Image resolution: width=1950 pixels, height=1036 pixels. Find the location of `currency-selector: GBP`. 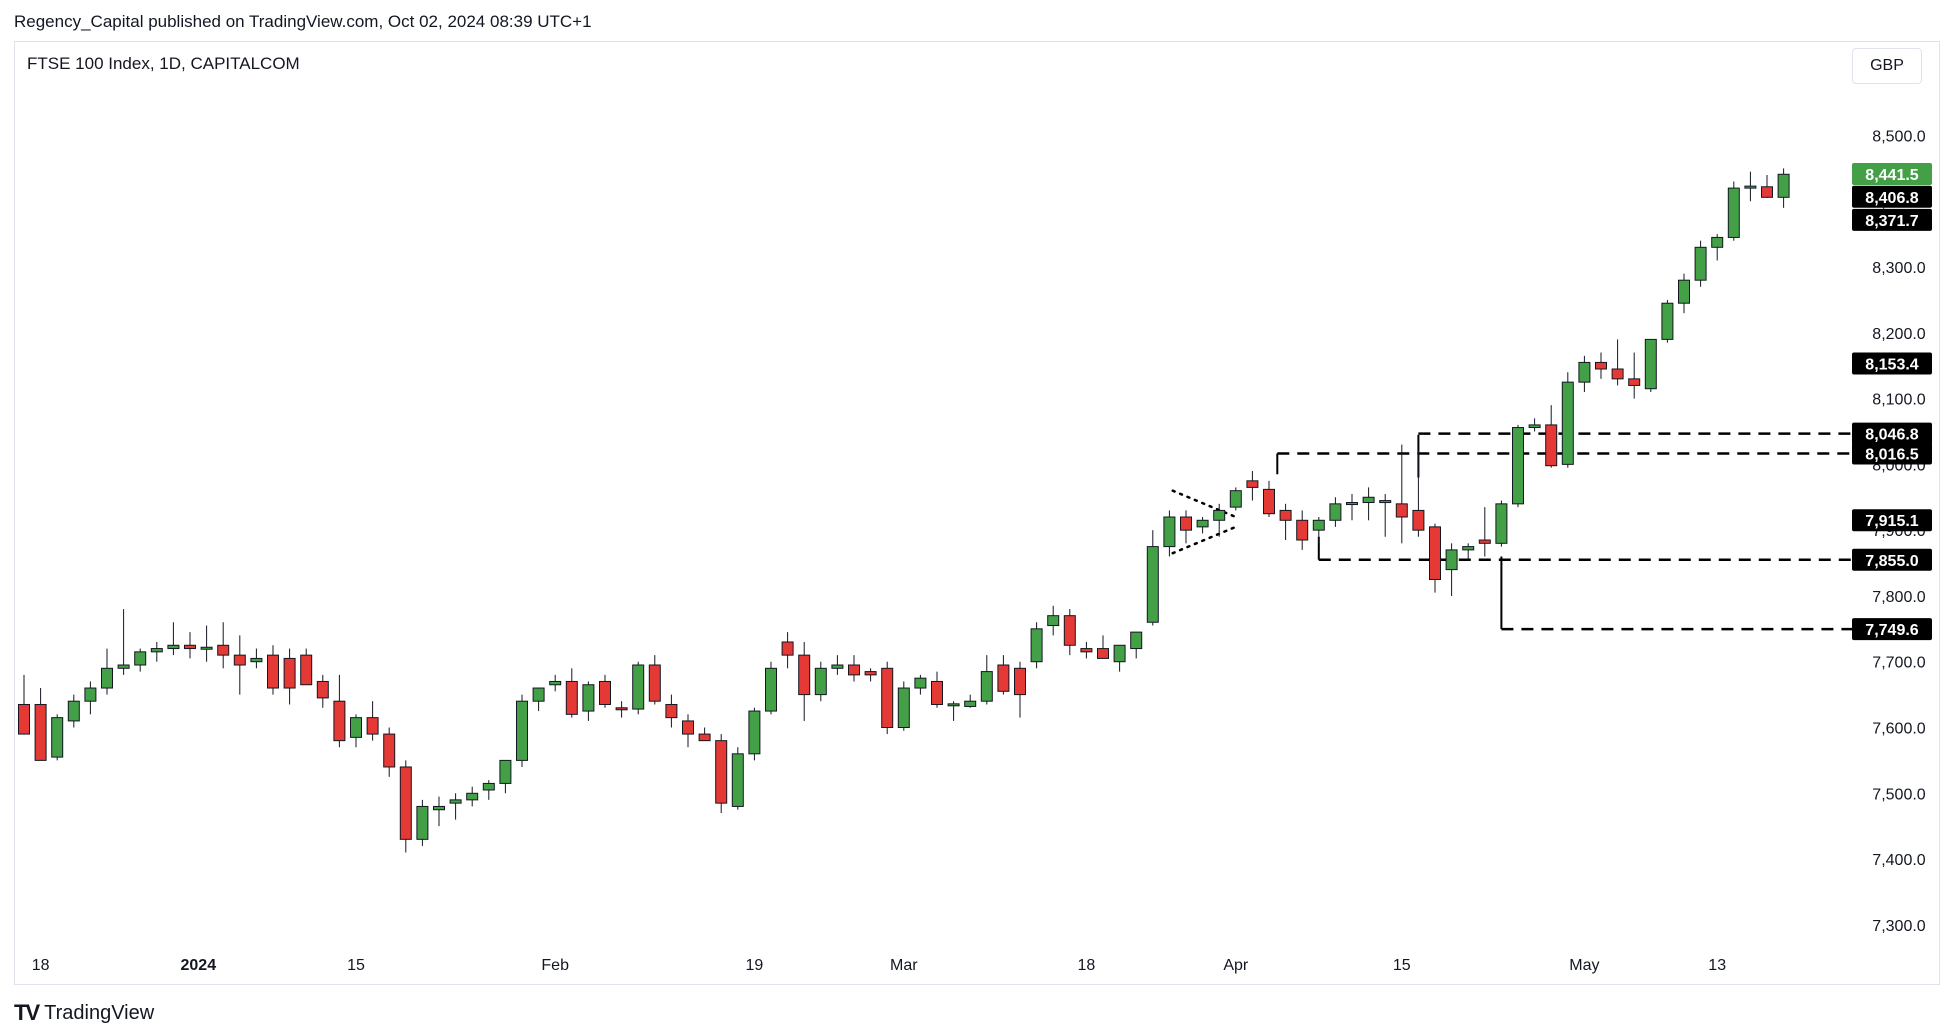

currency-selector: GBP is located at coordinates (1887, 66).